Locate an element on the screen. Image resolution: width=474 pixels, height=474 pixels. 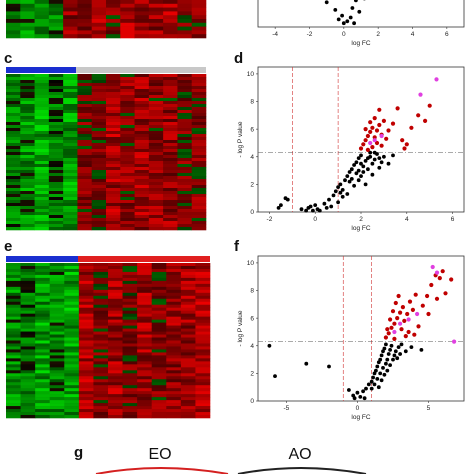
heatmap-c-group-bar-ao is located at coordinates (141, 70).